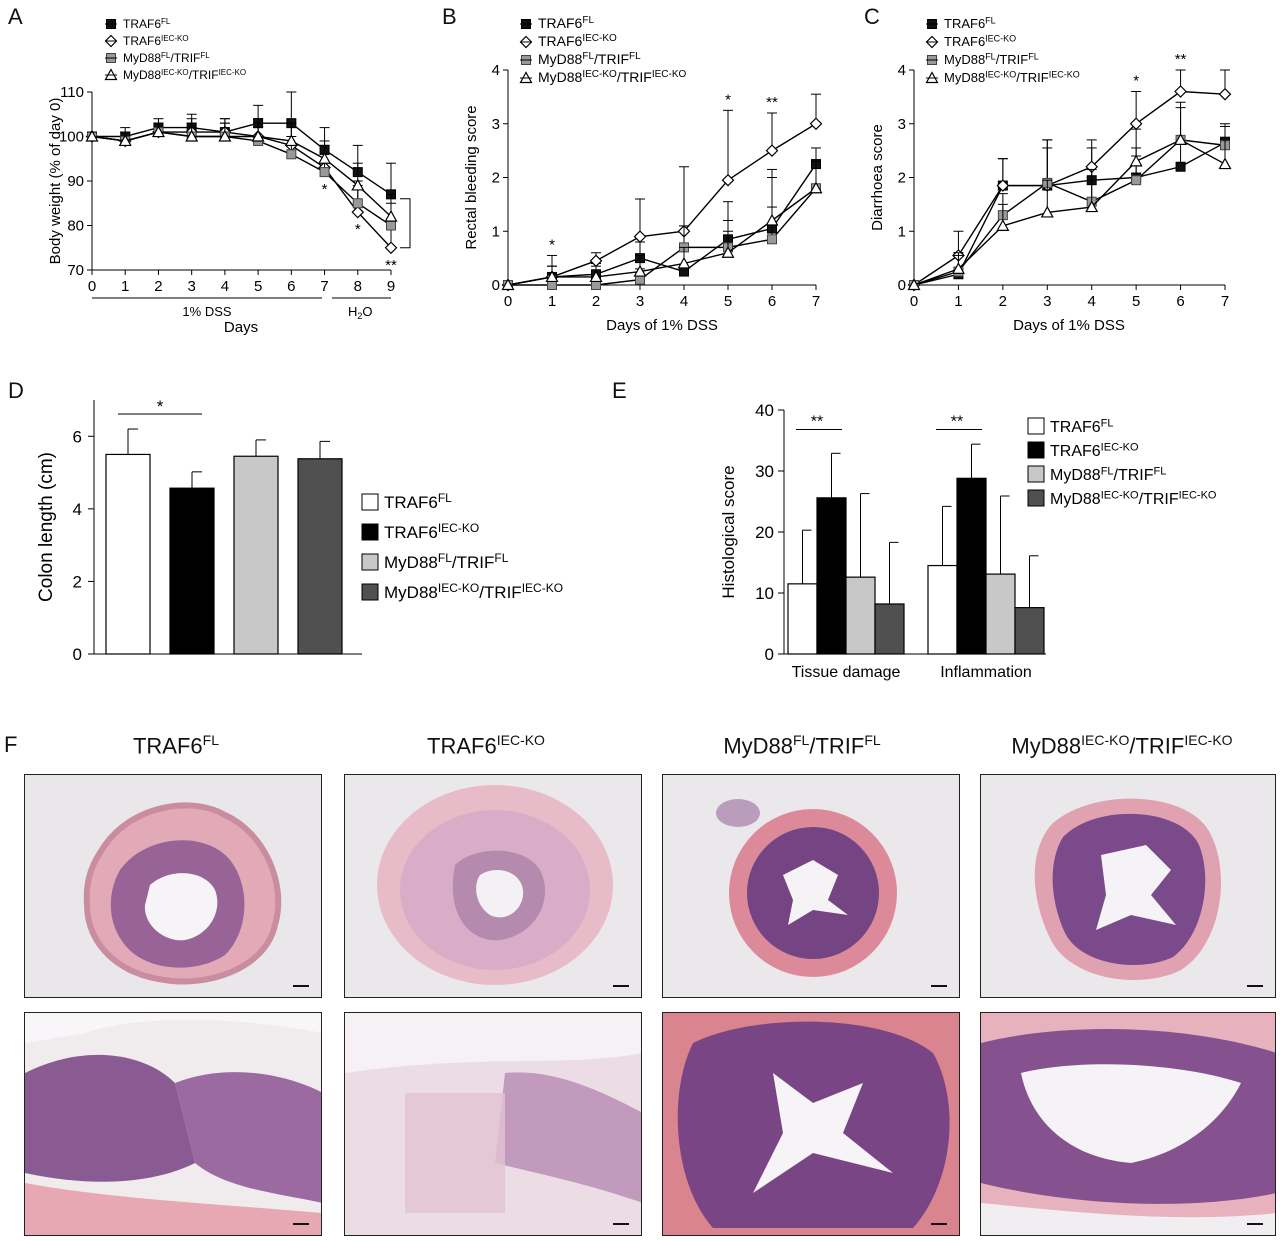 Image resolution: width=1280 pixels, height=1241 pixels. I want to click on y-tick-label: 40, so click(764, 410).